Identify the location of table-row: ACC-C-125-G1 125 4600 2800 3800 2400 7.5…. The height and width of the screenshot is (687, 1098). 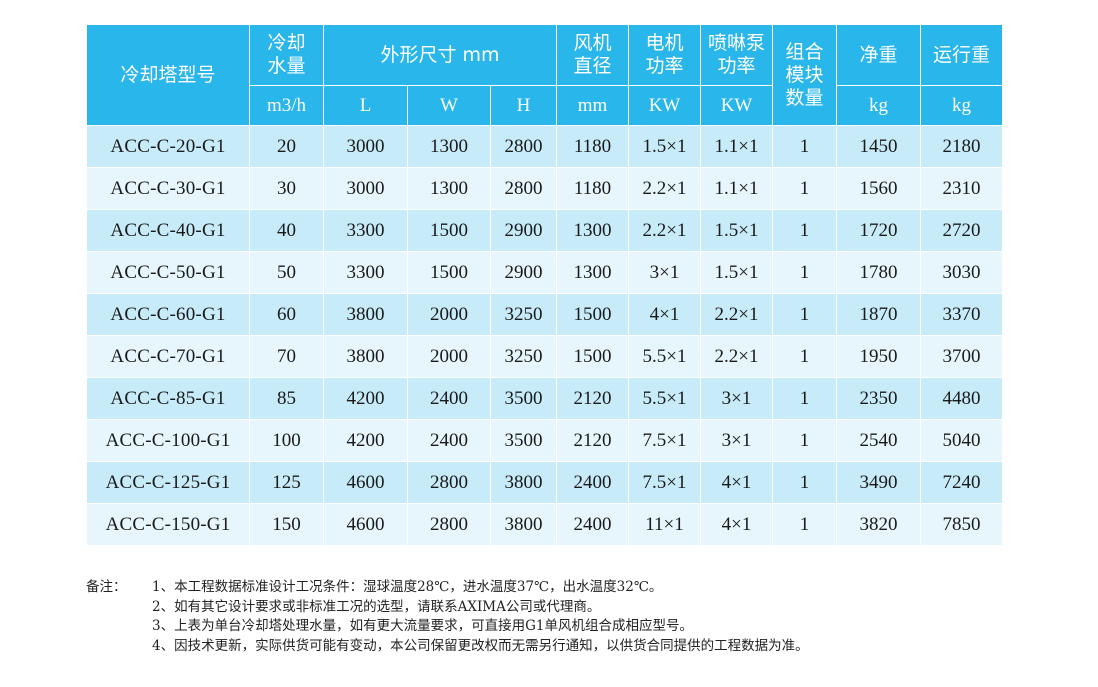
(545, 482).